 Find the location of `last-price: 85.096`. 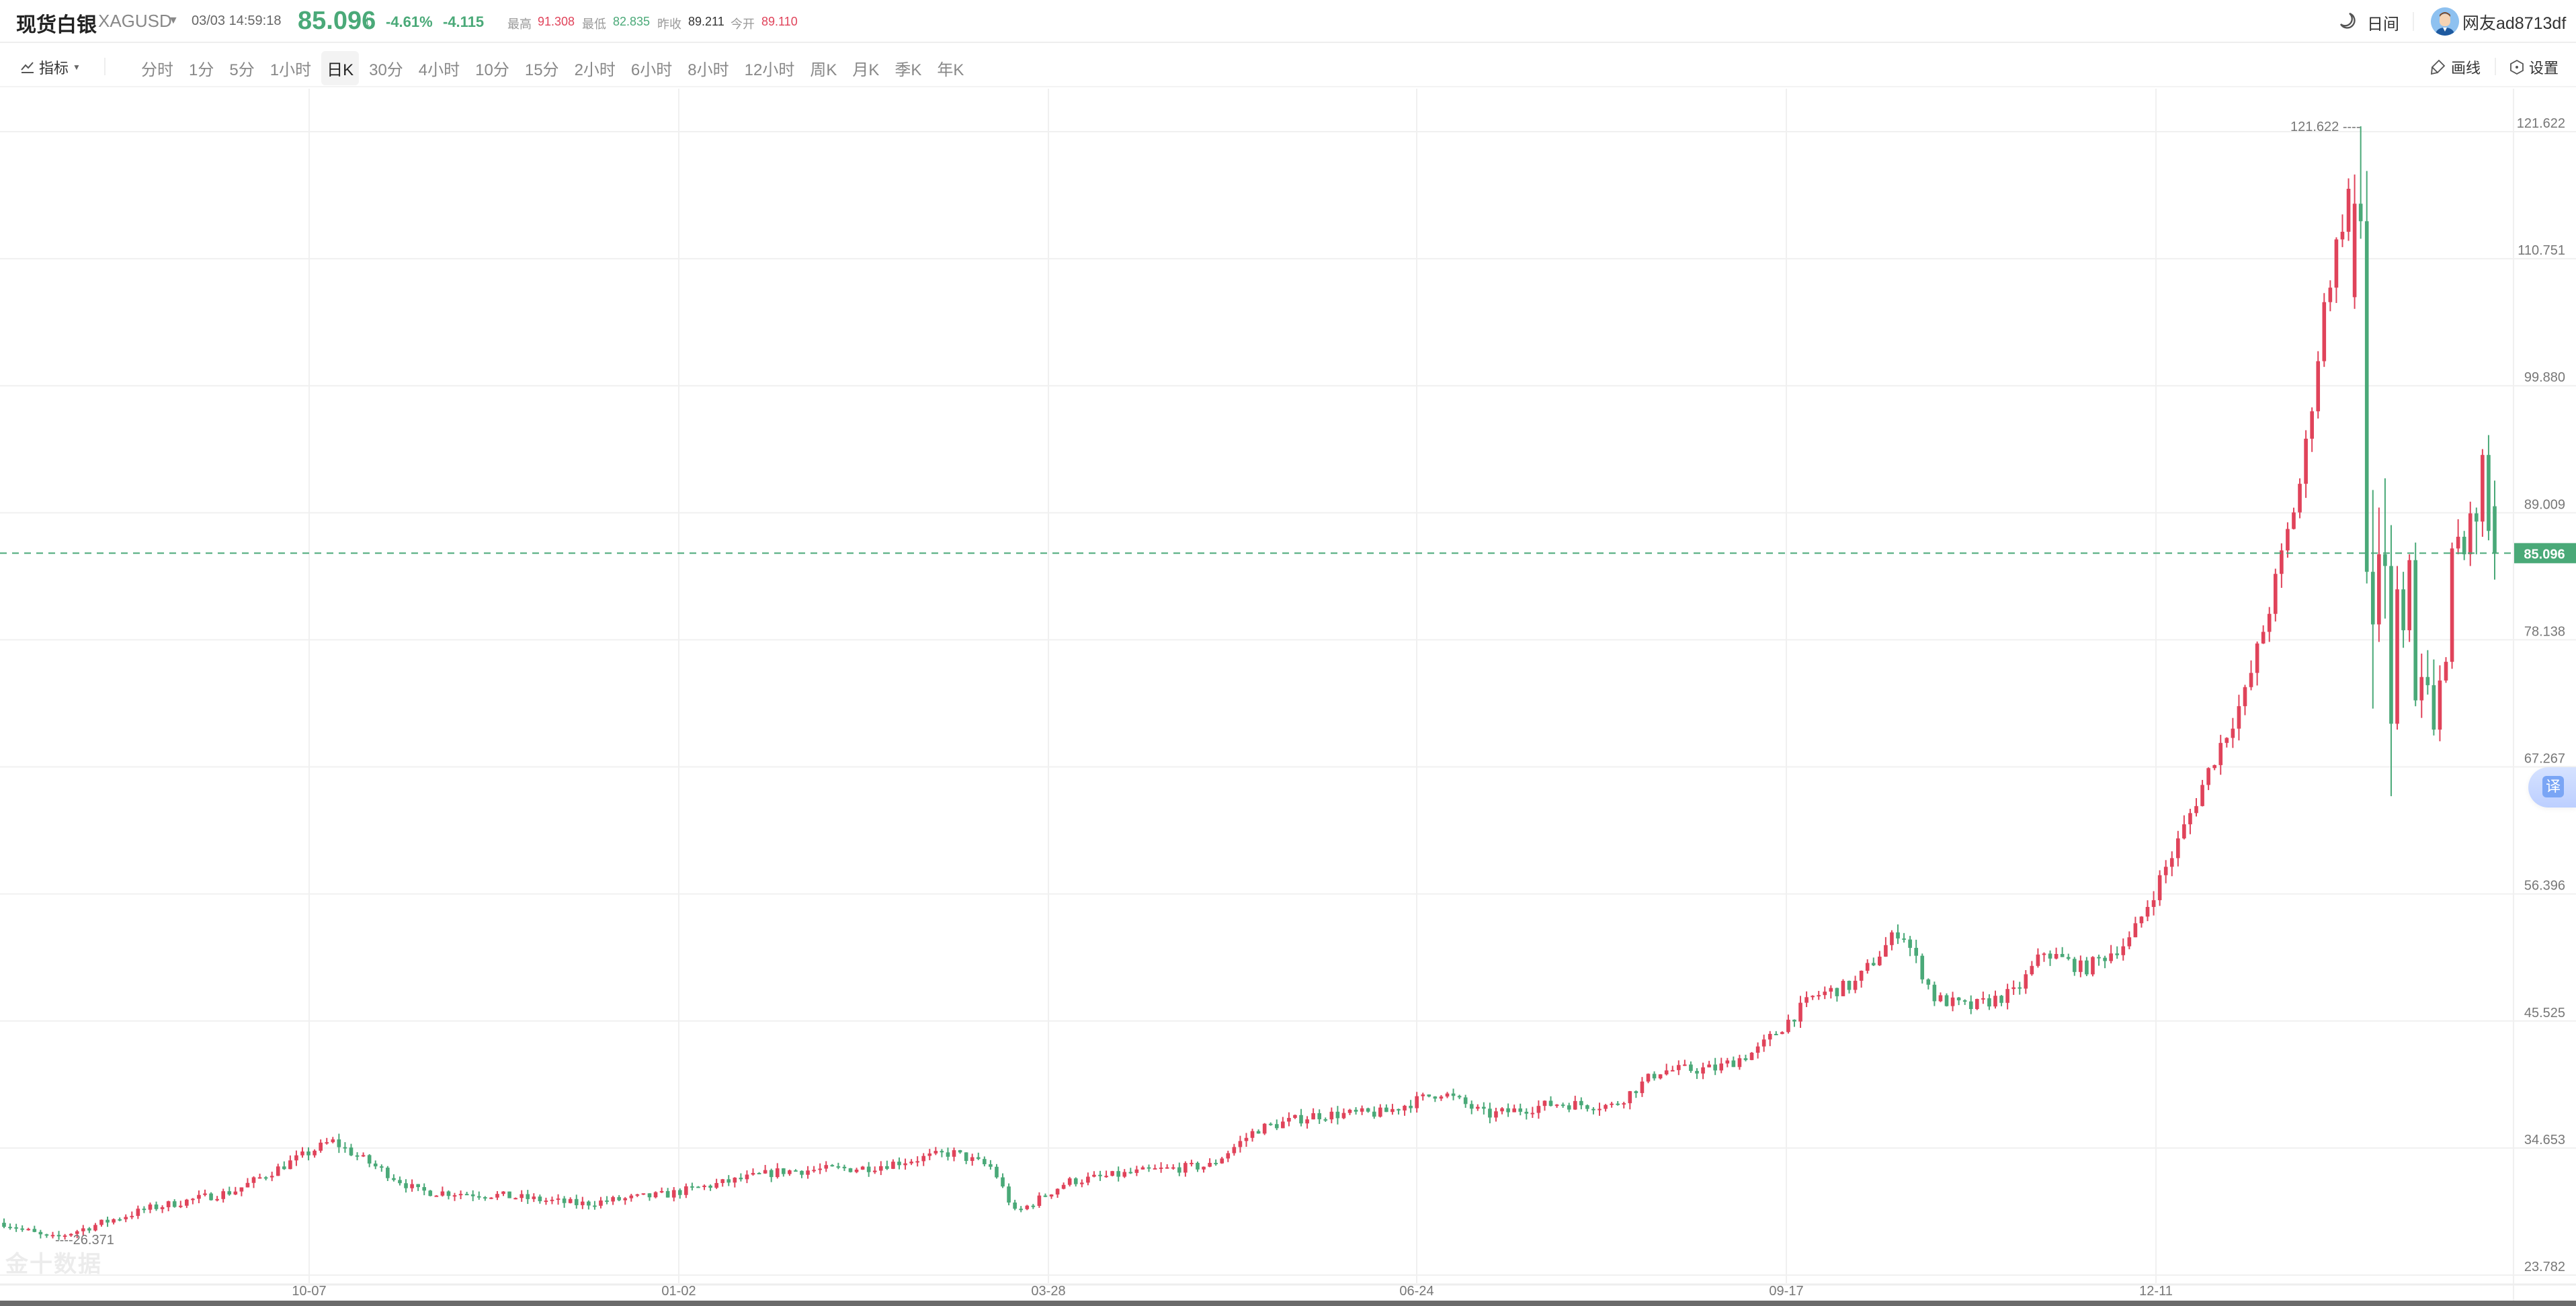

last-price: 85.096 is located at coordinates (337, 21).